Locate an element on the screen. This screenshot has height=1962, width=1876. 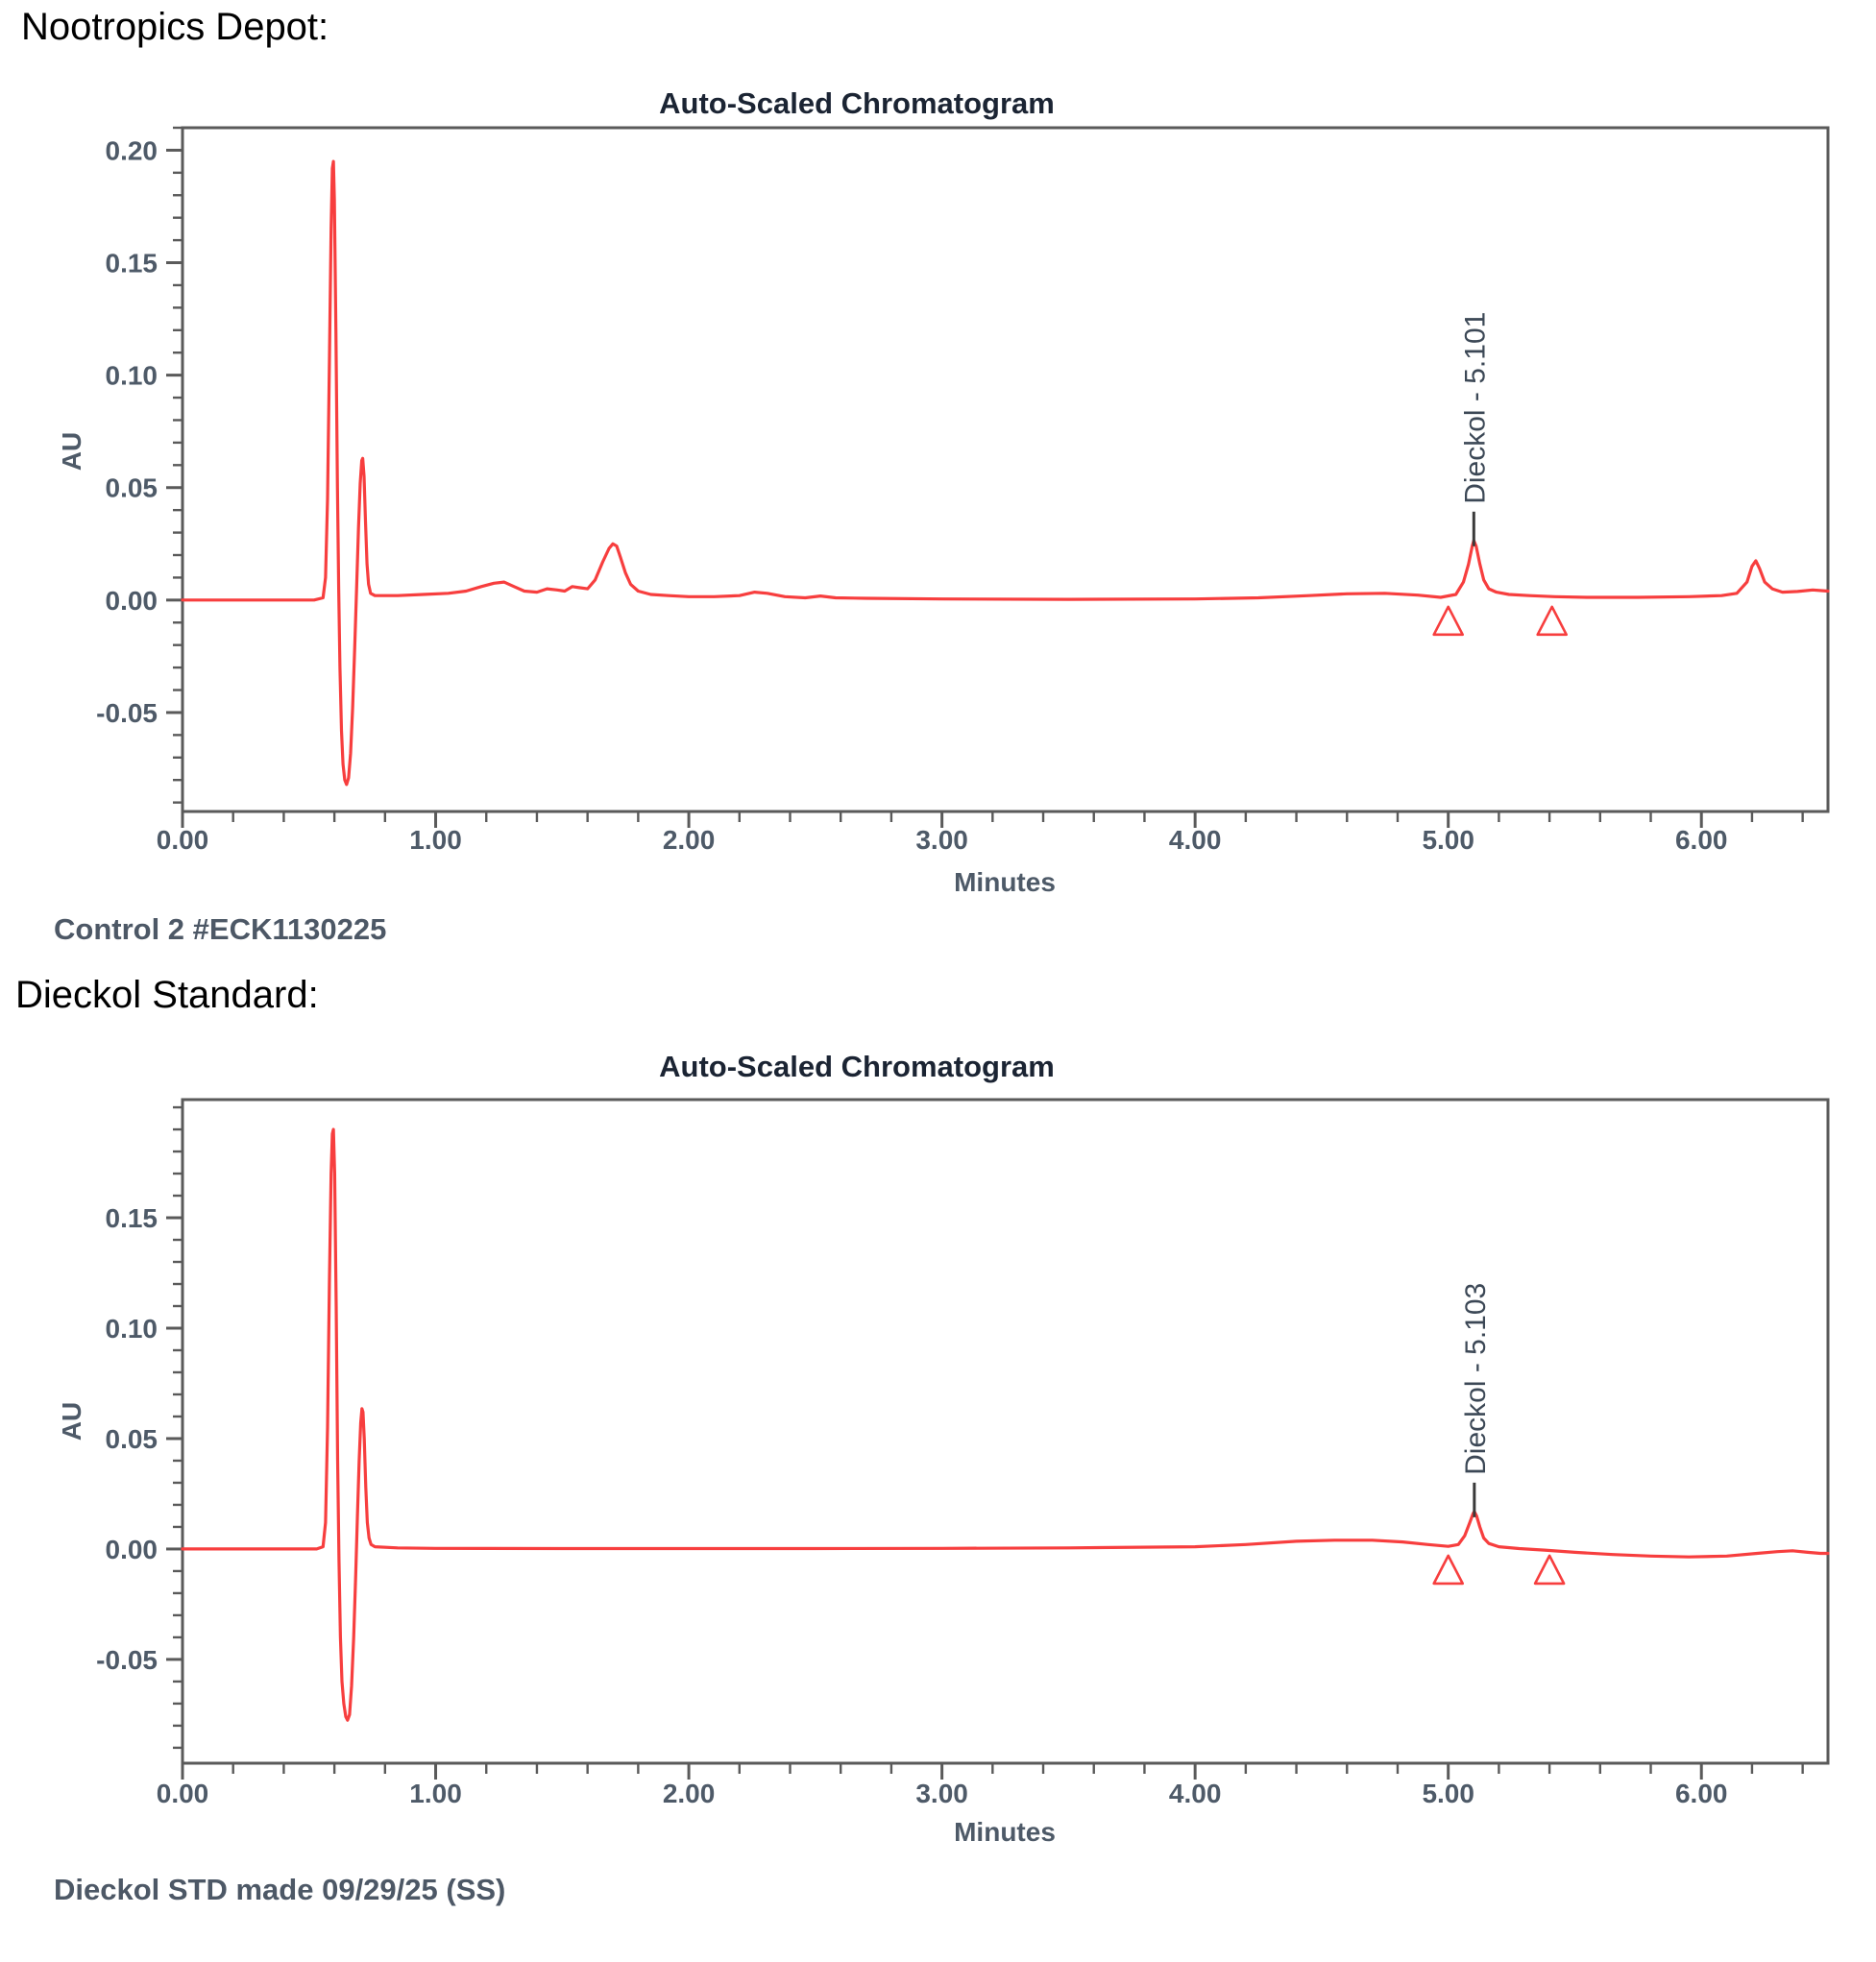
y-axis-tick-label: 0.20 is located at coordinates (132, 150).